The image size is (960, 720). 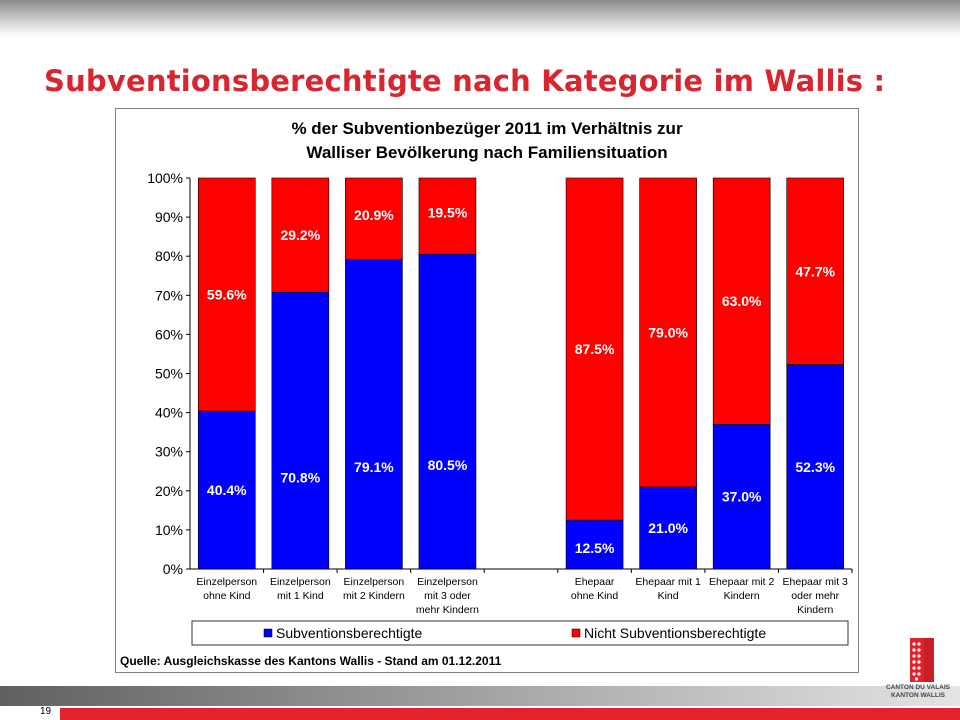 I want to click on x-category-label: mit 2 Kindern, so click(x=374, y=596).